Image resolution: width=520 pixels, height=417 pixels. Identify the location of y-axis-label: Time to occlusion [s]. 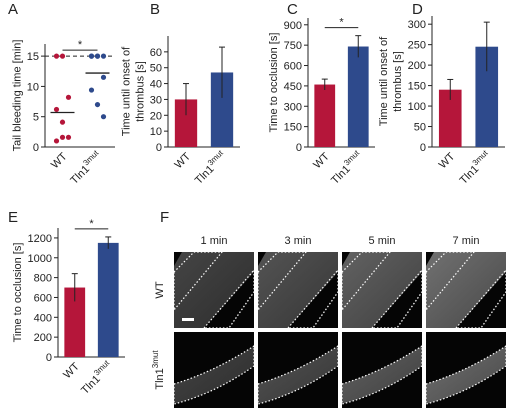
(18, 293).